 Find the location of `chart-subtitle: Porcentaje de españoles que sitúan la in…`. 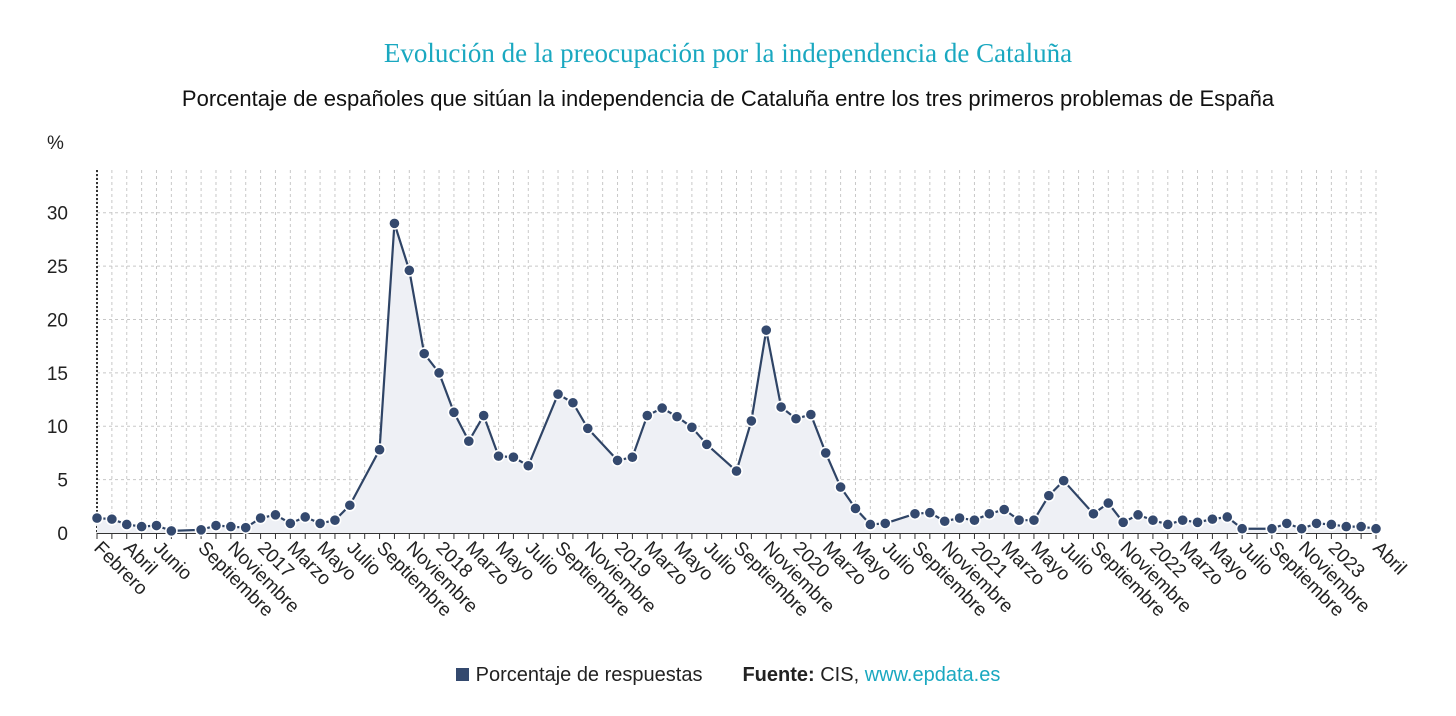

chart-subtitle: Porcentaje de españoles que sitúan la in… is located at coordinates (728, 98).